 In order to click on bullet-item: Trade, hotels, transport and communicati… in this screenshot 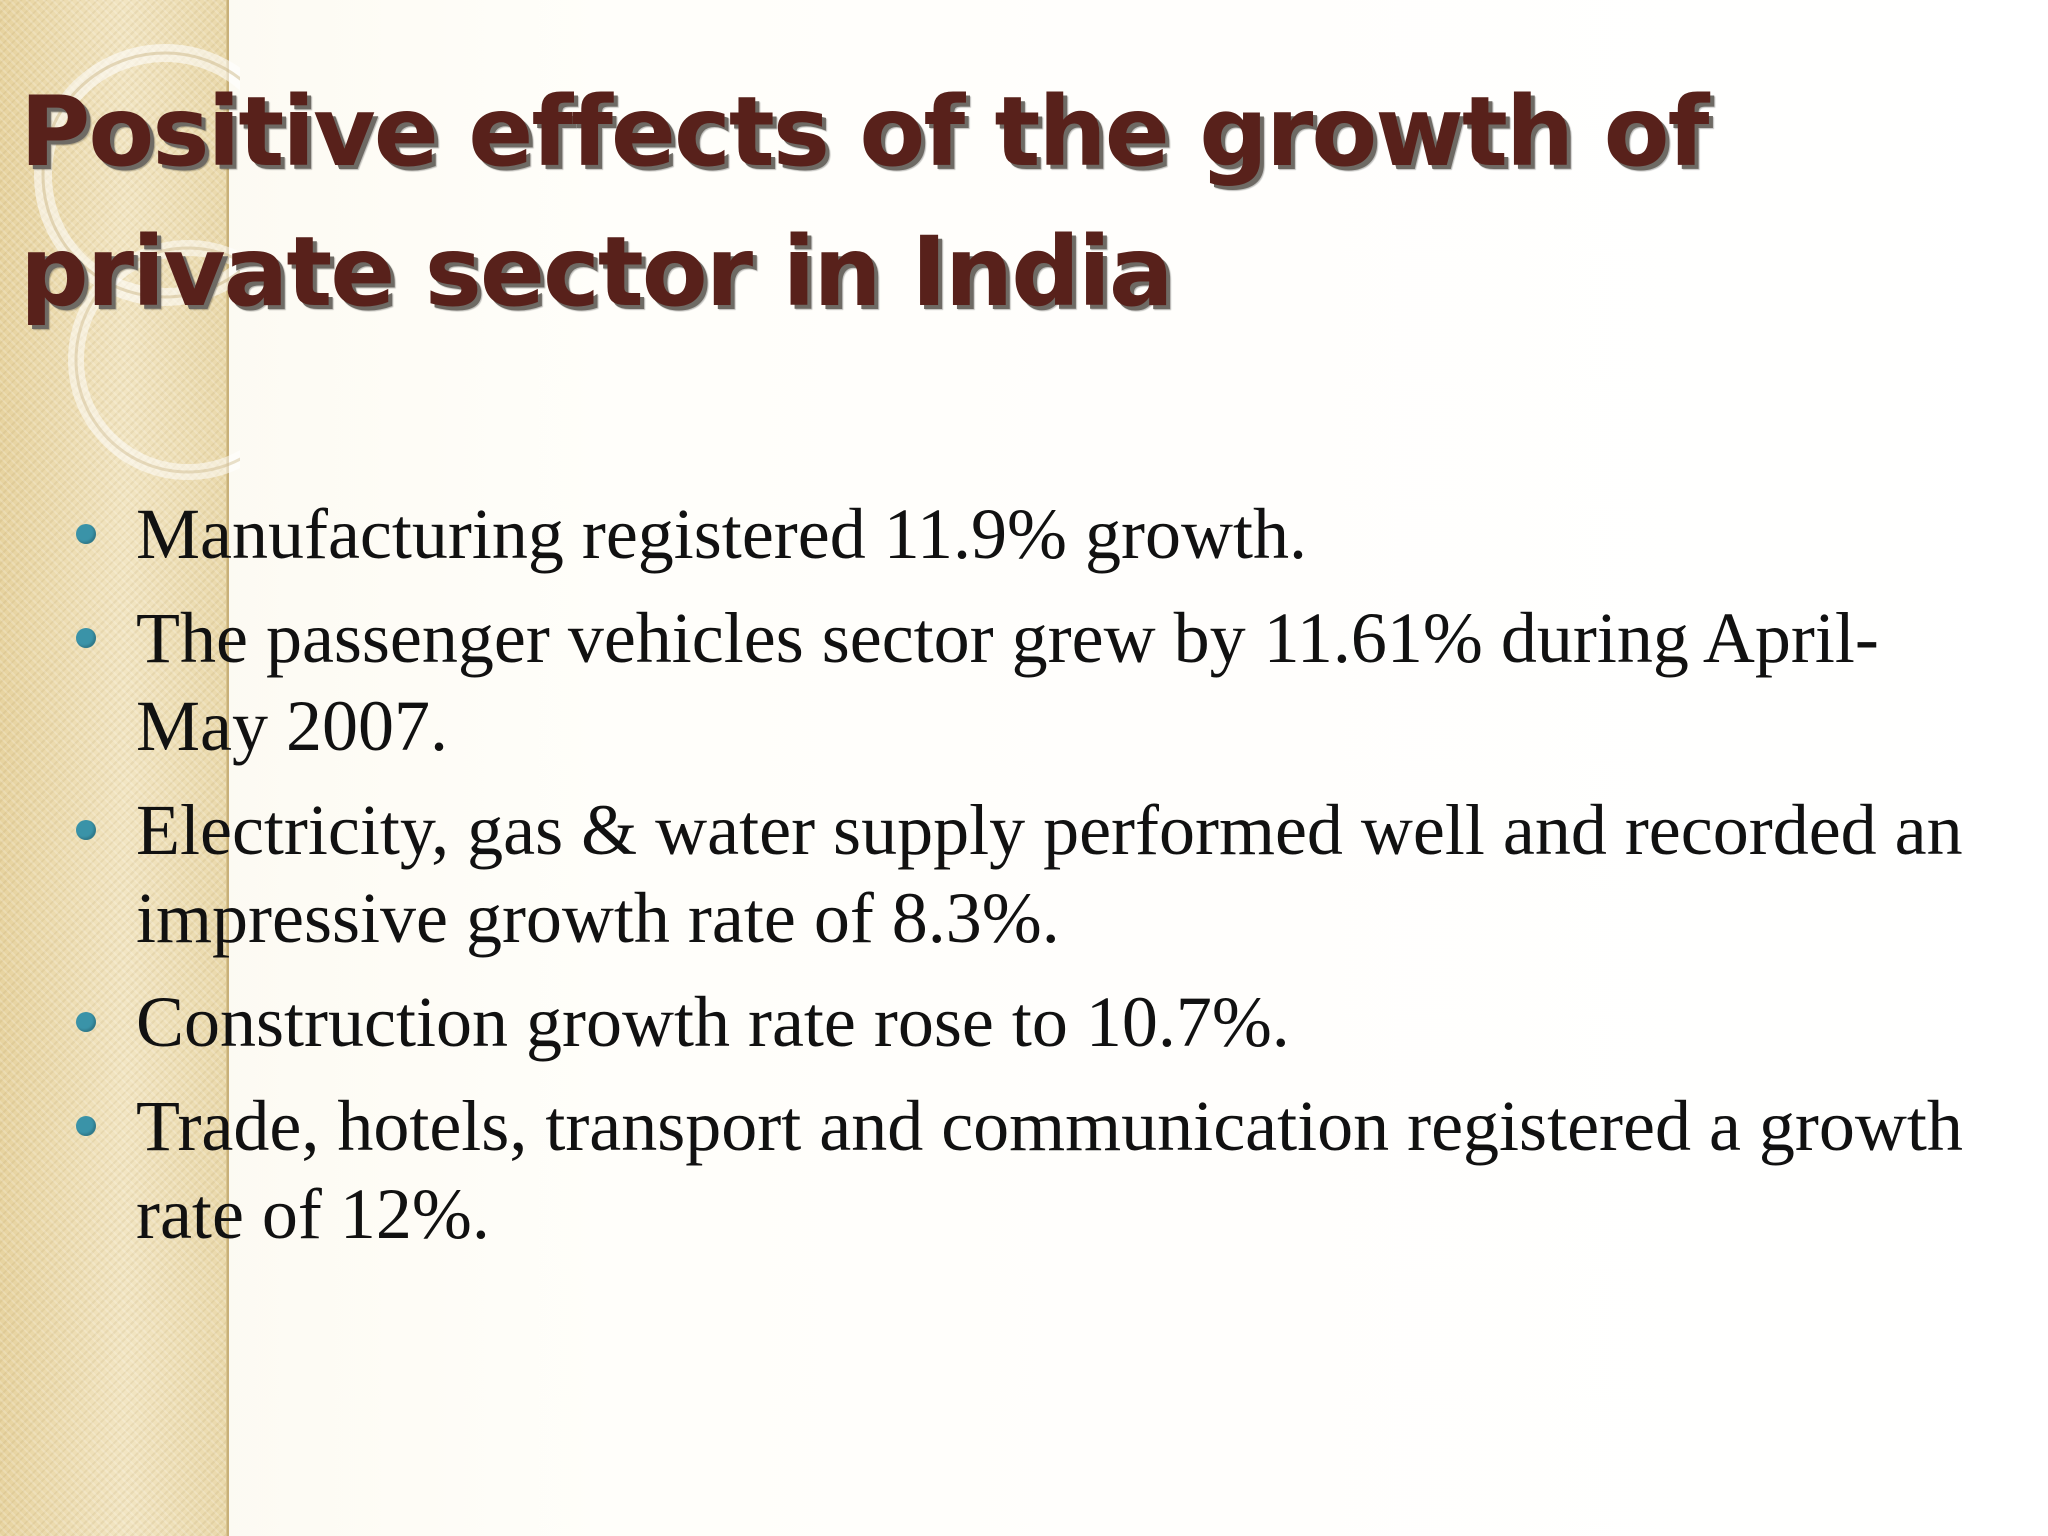, I will do `click(1014, 1170)`.